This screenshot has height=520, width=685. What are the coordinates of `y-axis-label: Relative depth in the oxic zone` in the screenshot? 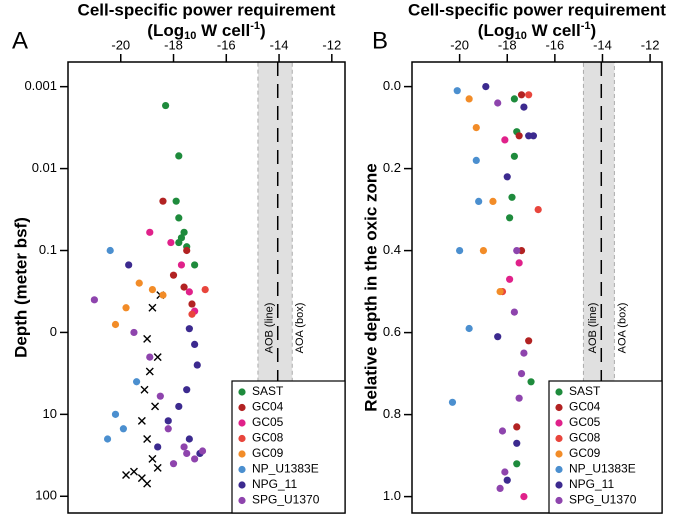 It's located at (370, 287).